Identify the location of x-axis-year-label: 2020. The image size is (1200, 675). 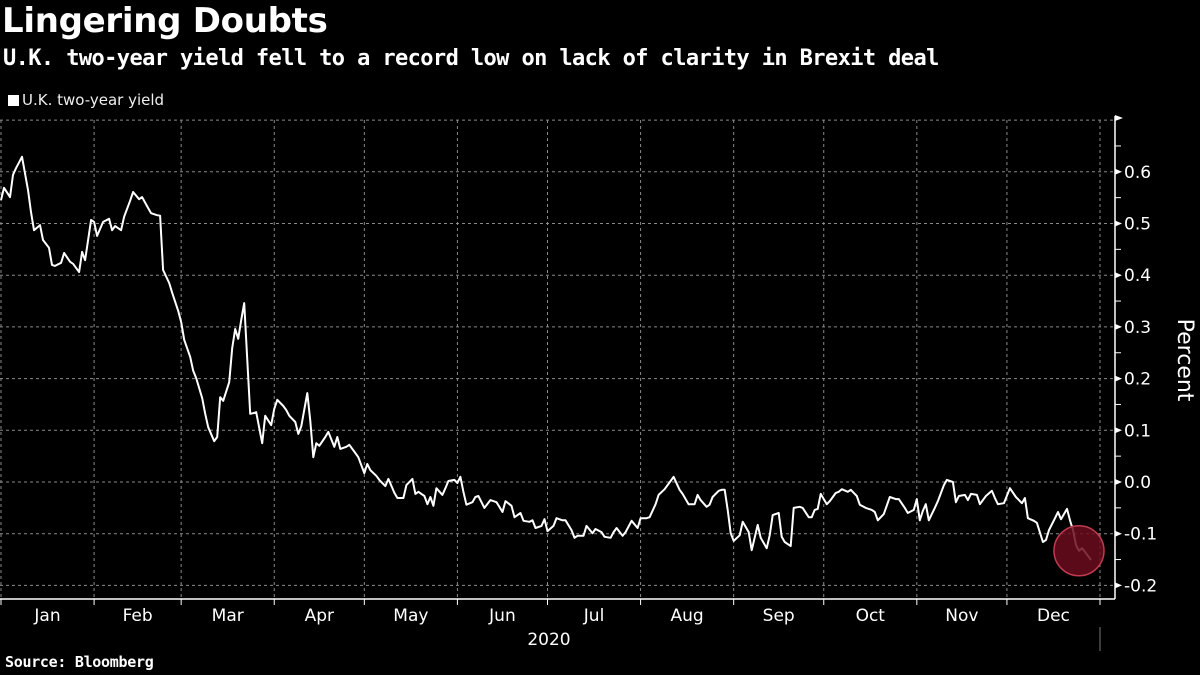
(548, 640).